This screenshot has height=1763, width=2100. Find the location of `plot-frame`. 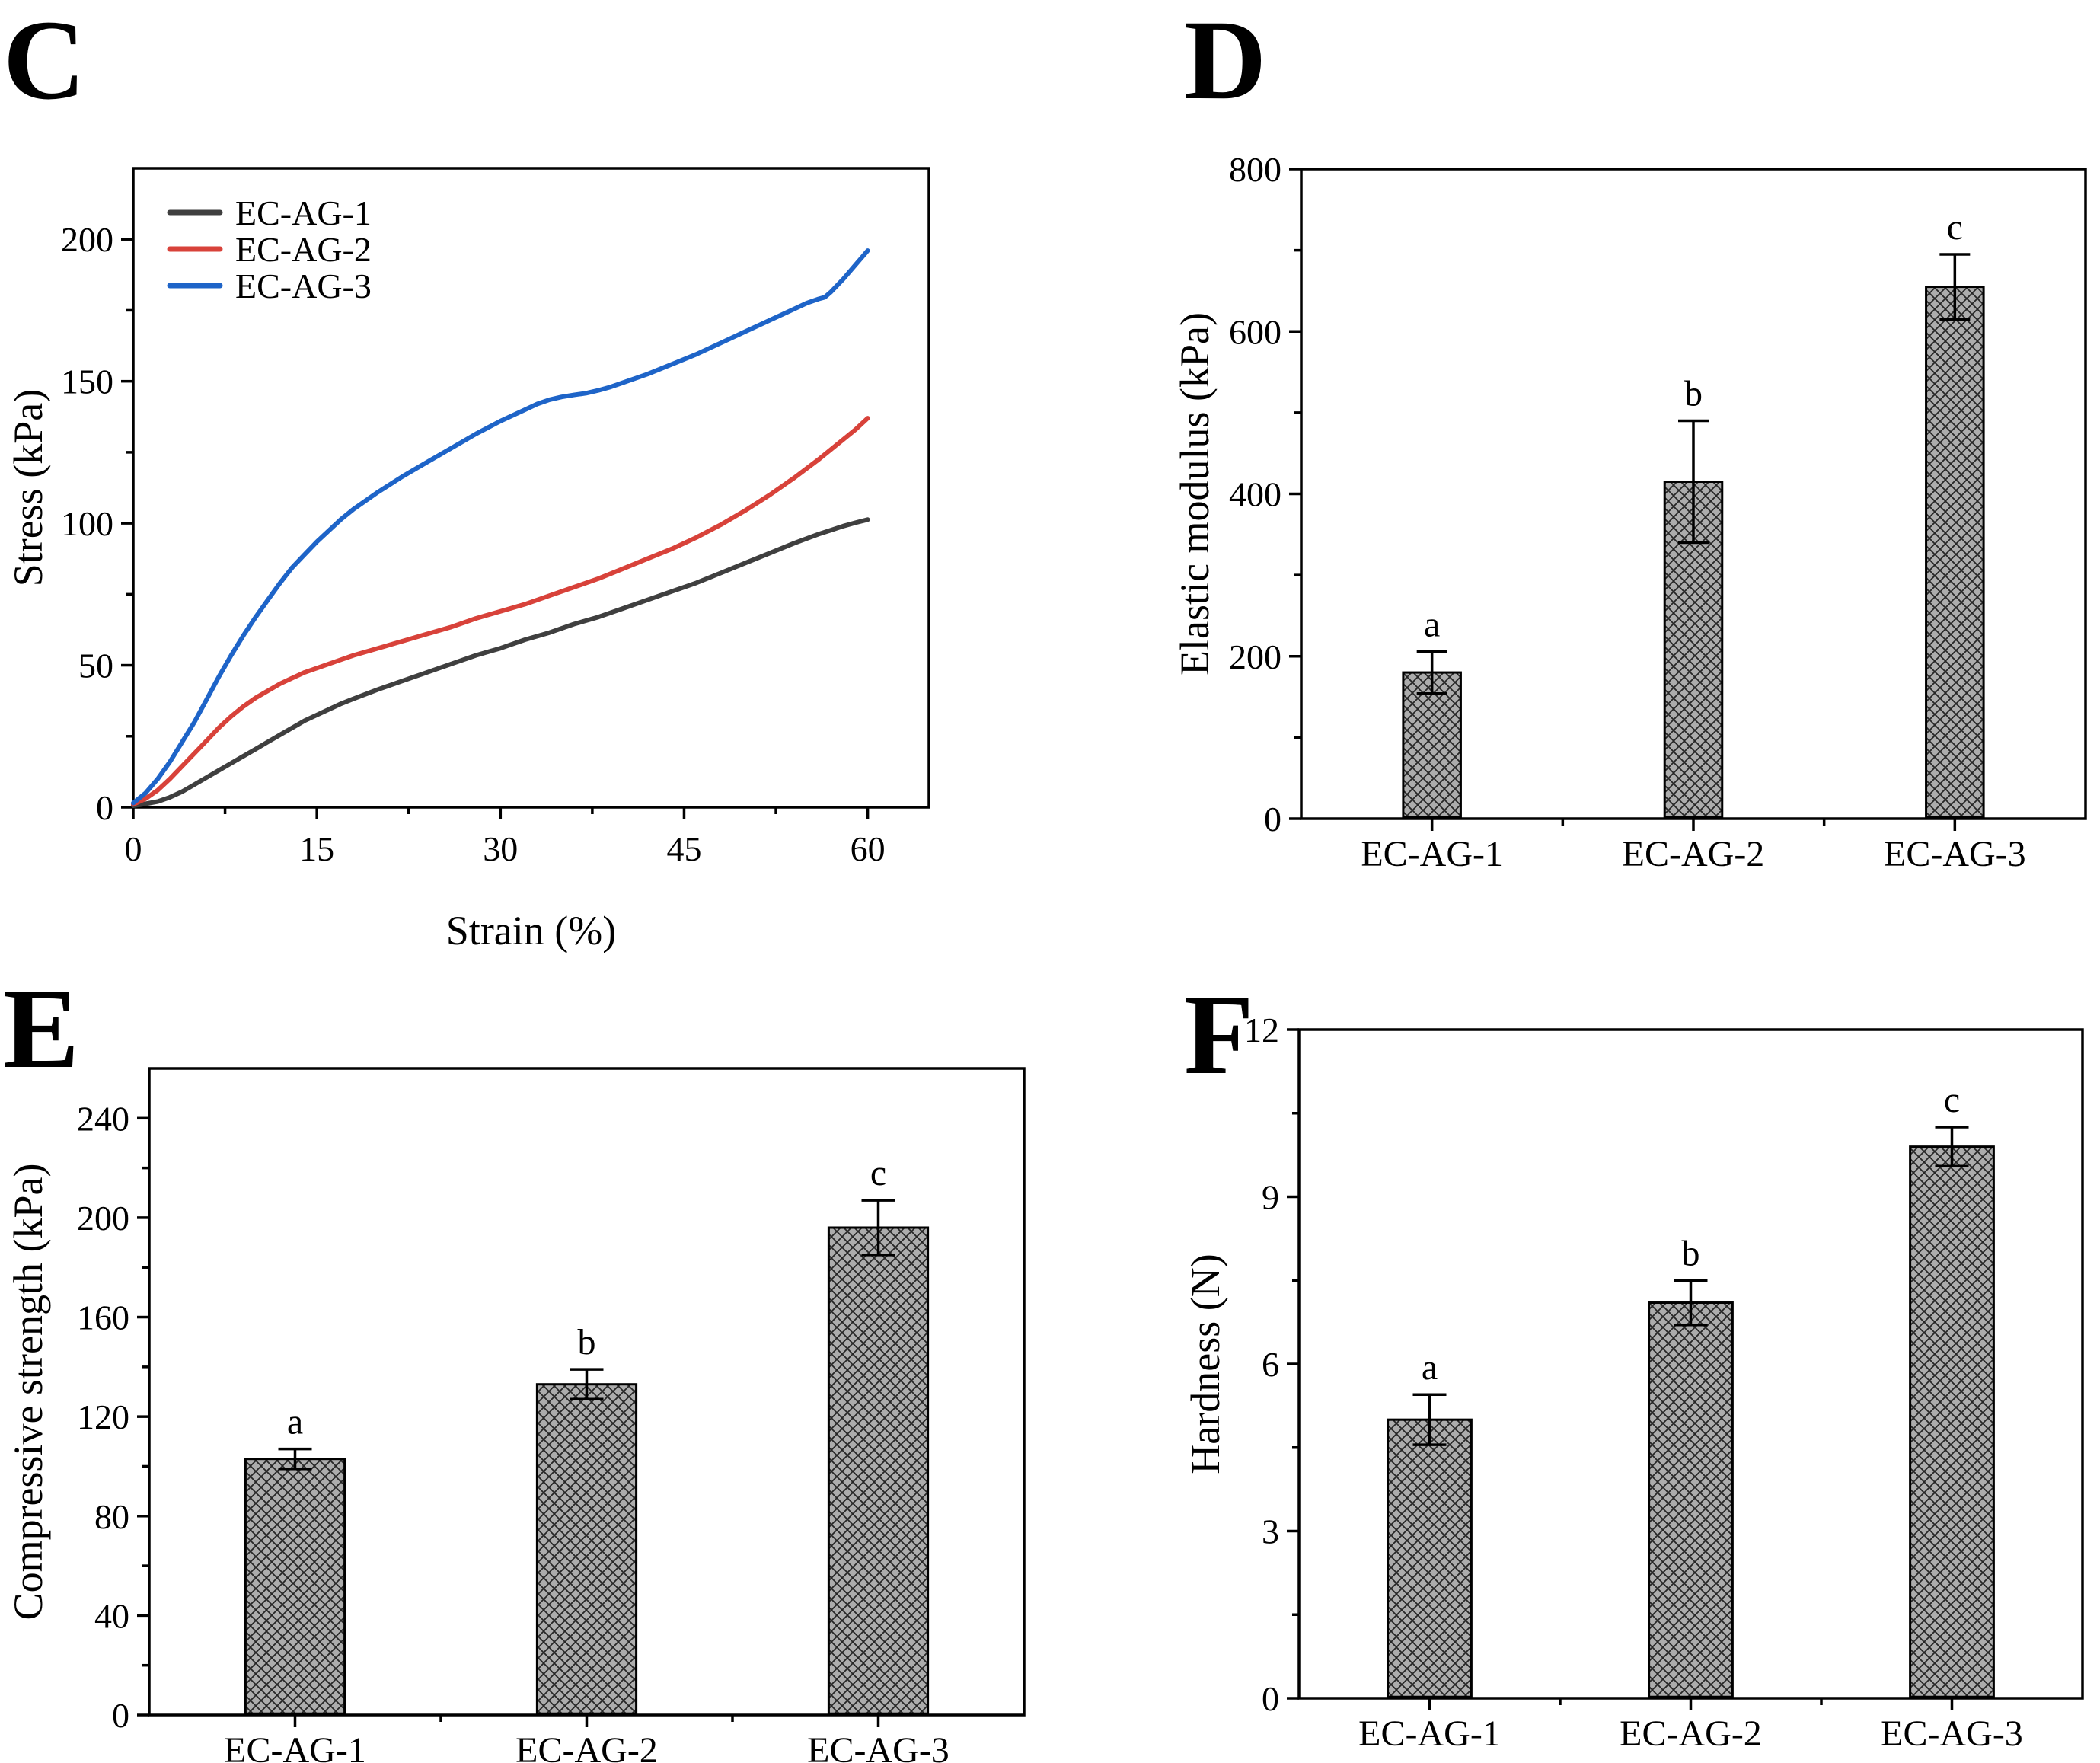

plot-frame is located at coordinates (531, 488).